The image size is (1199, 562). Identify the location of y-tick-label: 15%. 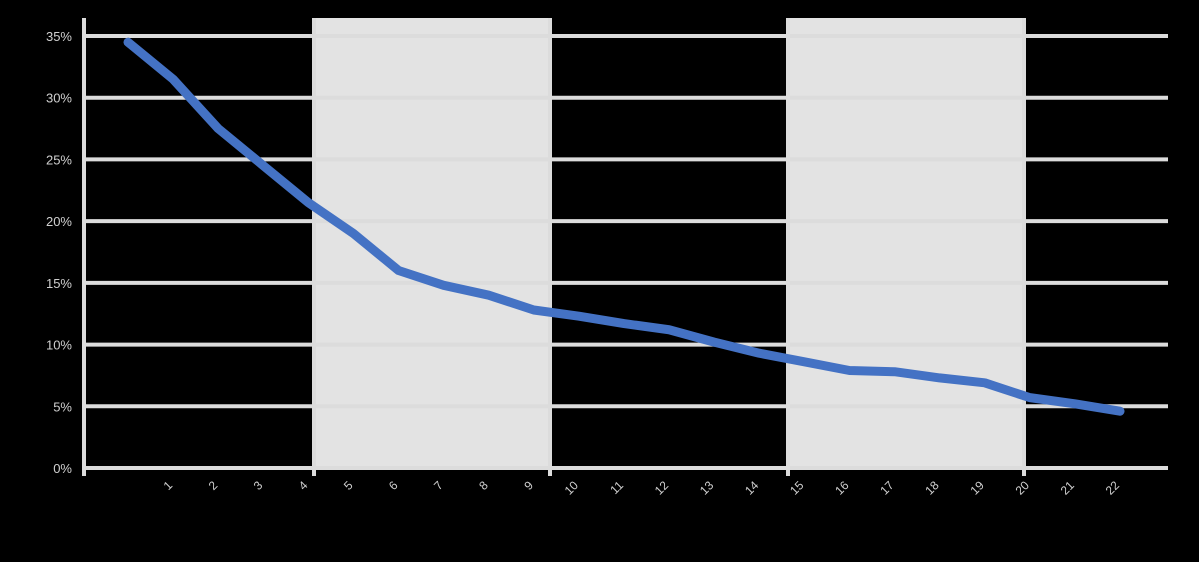
(59, 283).